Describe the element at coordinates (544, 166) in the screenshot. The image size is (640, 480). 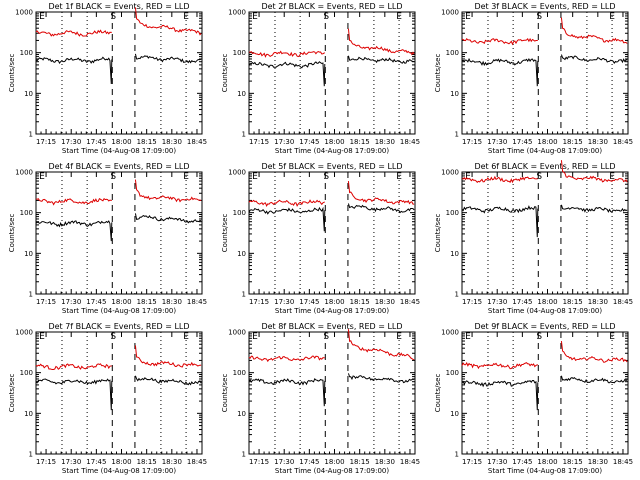
I see `panel-title: Det 6f BLACK = Events, RED = LLD` at that location.